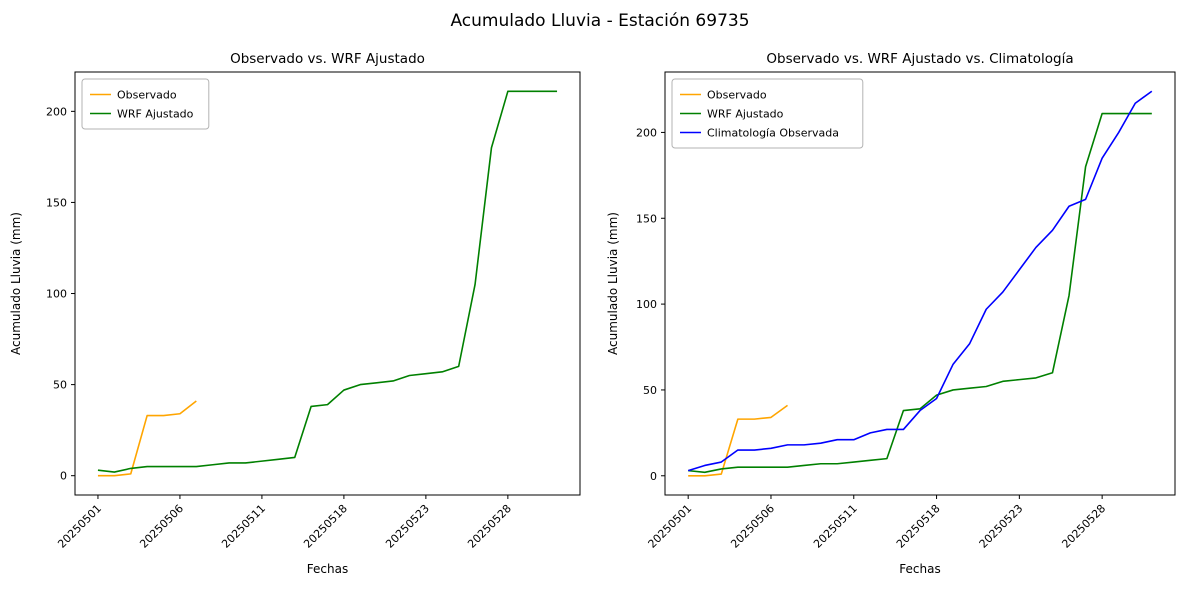 The width and height of the screenshot is (1200, 600). I want to click on legend: Observado WRF Ajustado, so click(145, 104).